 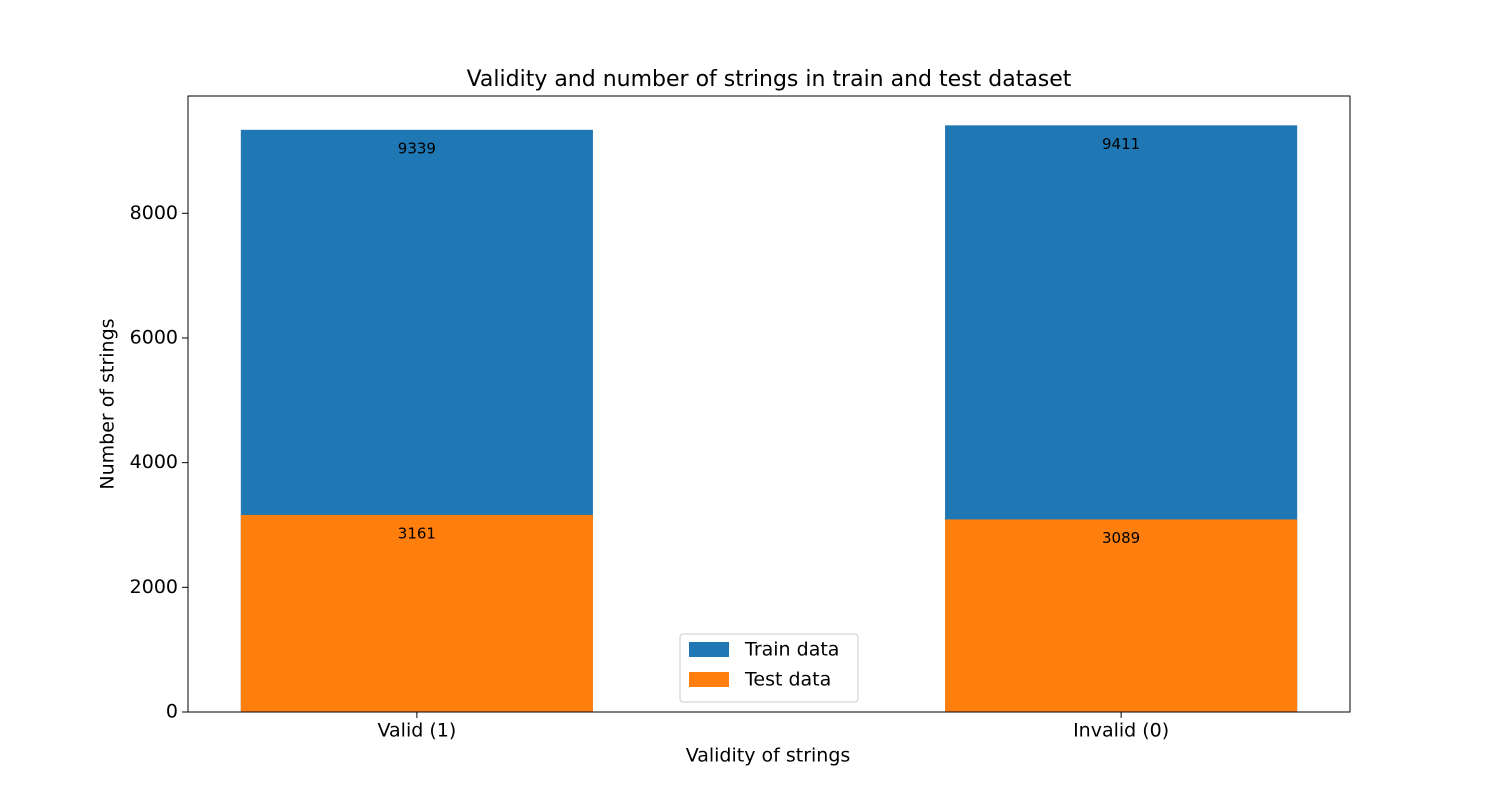 I want to click on data-label: 3089, so click(x=1121, y=538).